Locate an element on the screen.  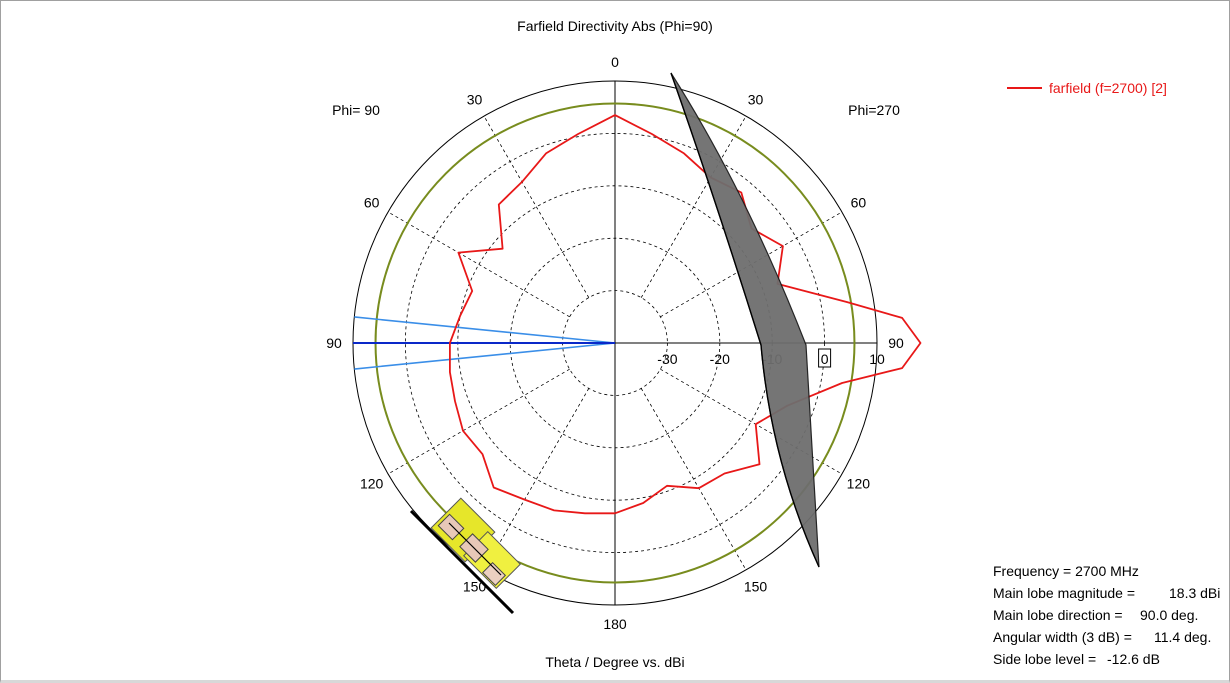
radial-tick-label: 0 is located at coordinates (825, 359).